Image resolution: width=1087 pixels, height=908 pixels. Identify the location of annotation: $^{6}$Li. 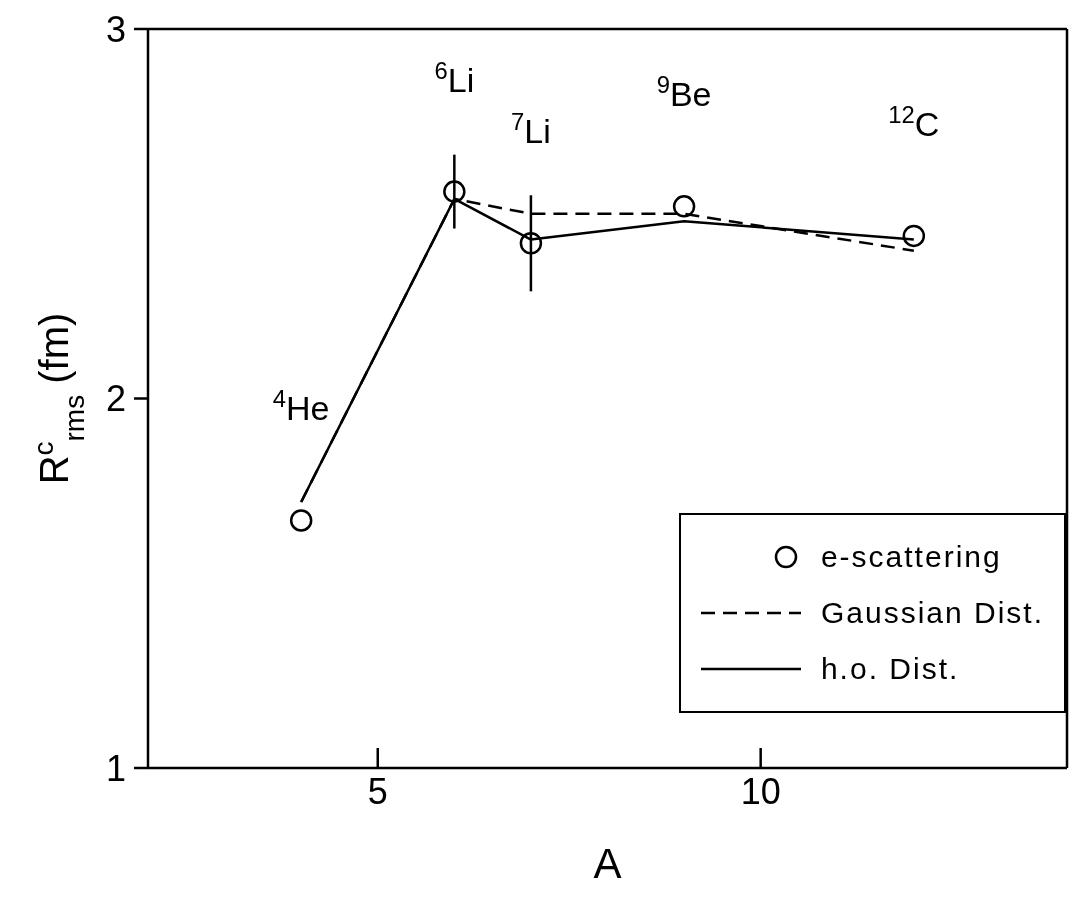
(454, 77).